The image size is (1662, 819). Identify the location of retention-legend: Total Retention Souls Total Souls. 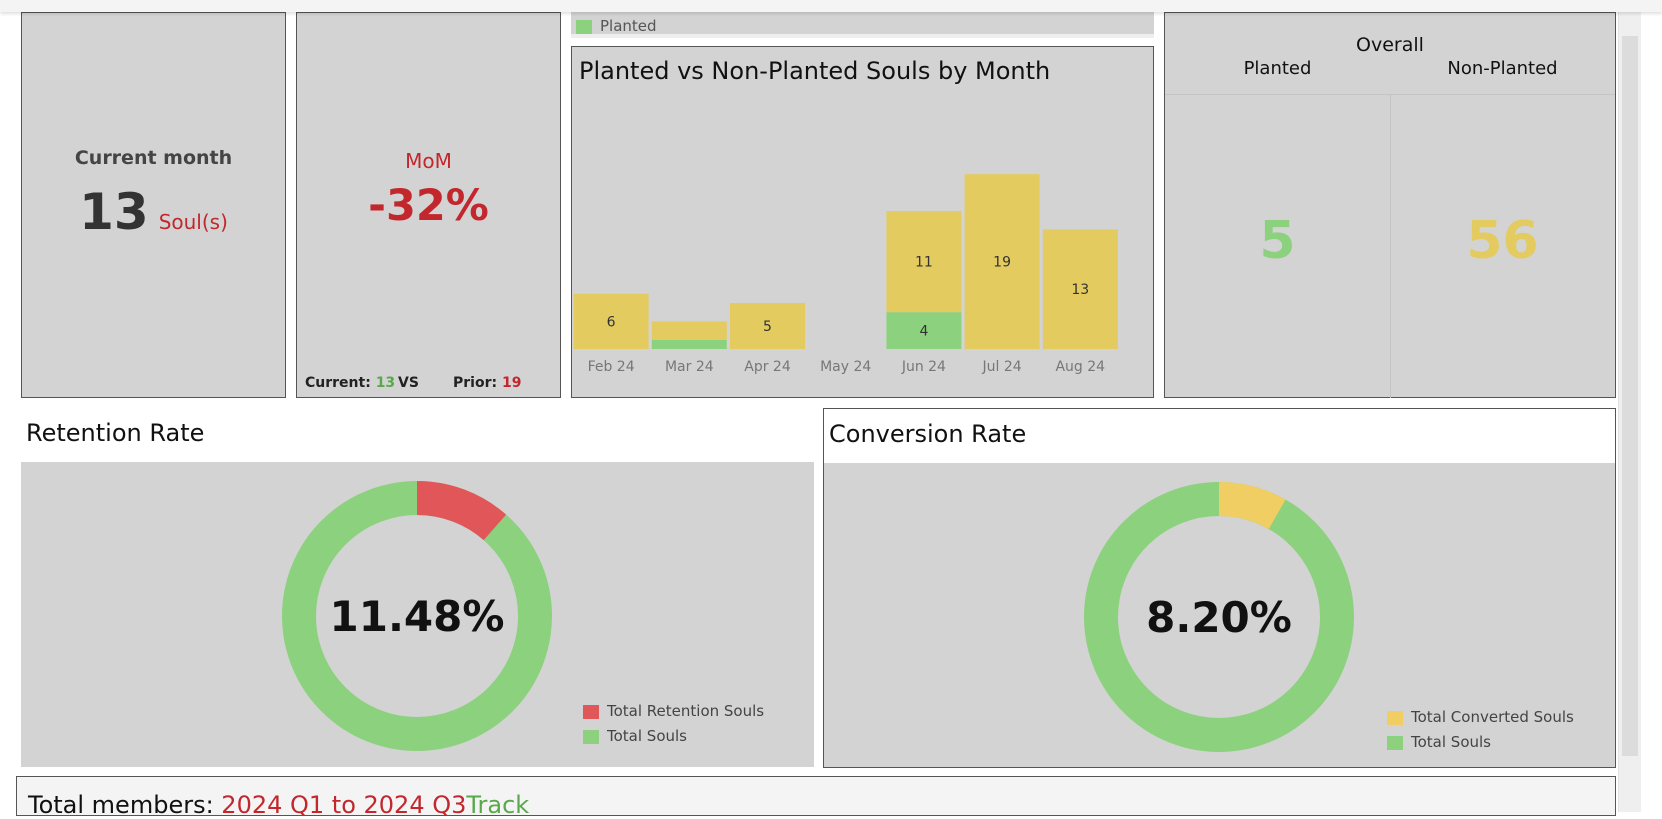
(673, 724).